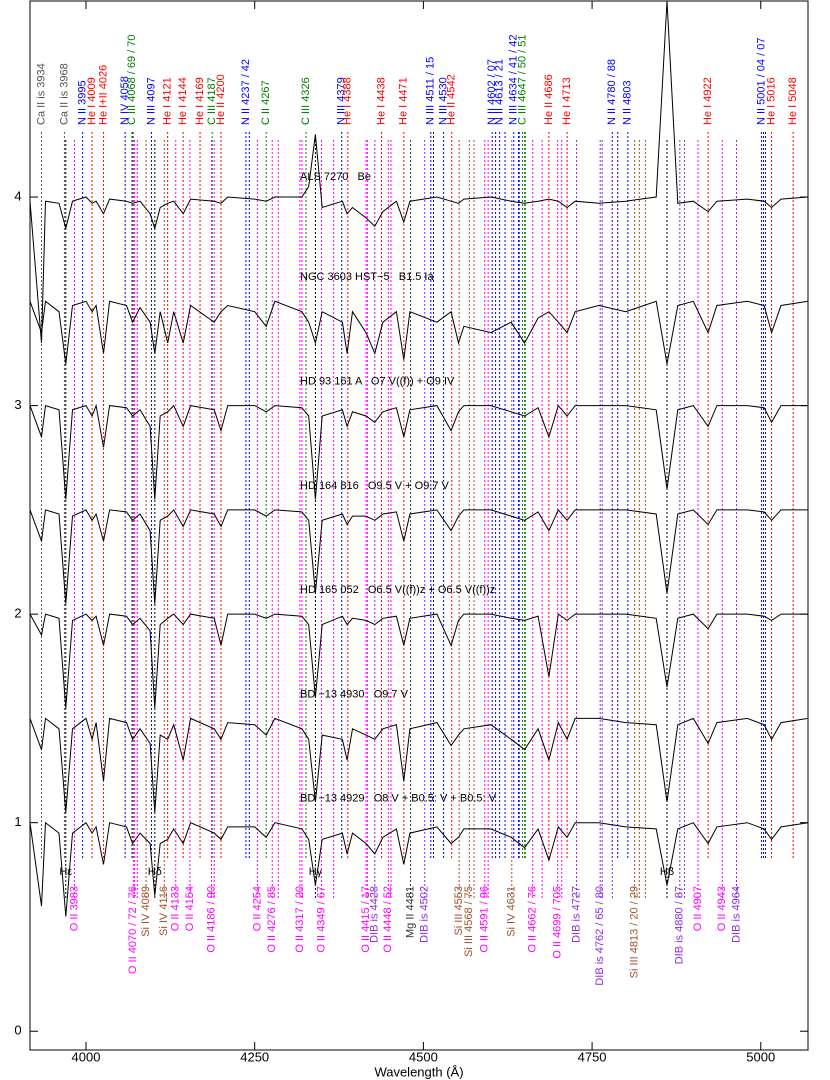 Image resolution: width=830 pixels, height=1080 pixels. What do you see at coordinates (533, 919) in the screenshot?
I see `line-id-label: O II 4662 / 76` at bounding box center [533, 919].